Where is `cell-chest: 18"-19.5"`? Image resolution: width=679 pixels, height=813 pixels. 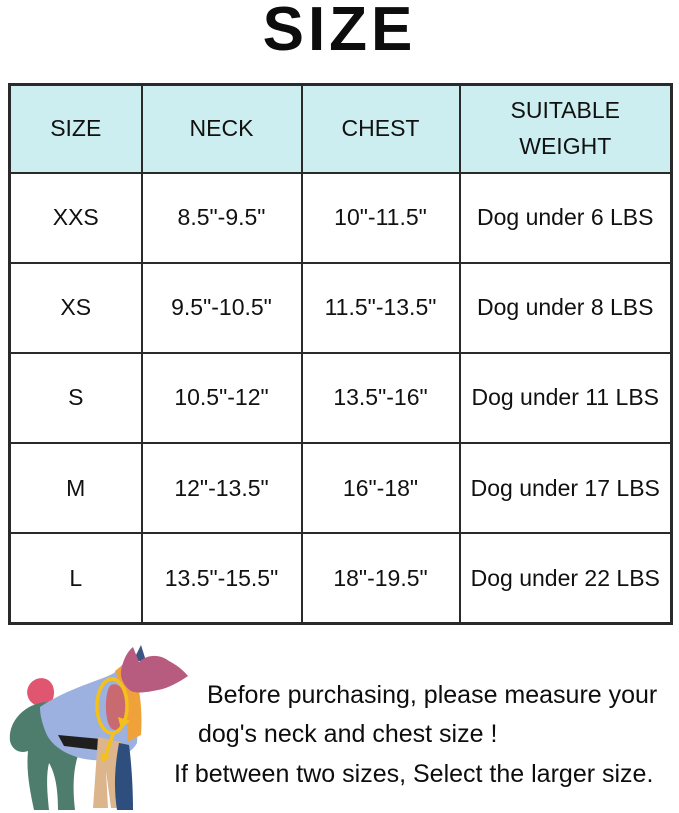
cell-chest: 18"-19.5" is located at coordinates (380, 578).